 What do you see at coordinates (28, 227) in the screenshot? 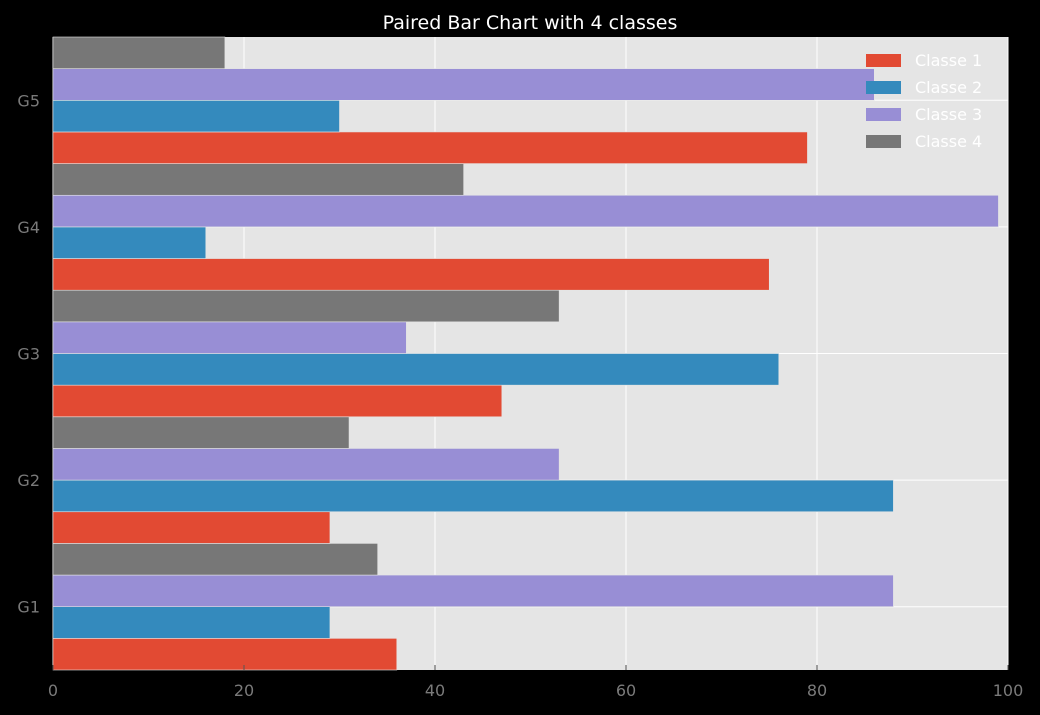
I see `y-tick-label: G4` at bounding box center [28, 227].